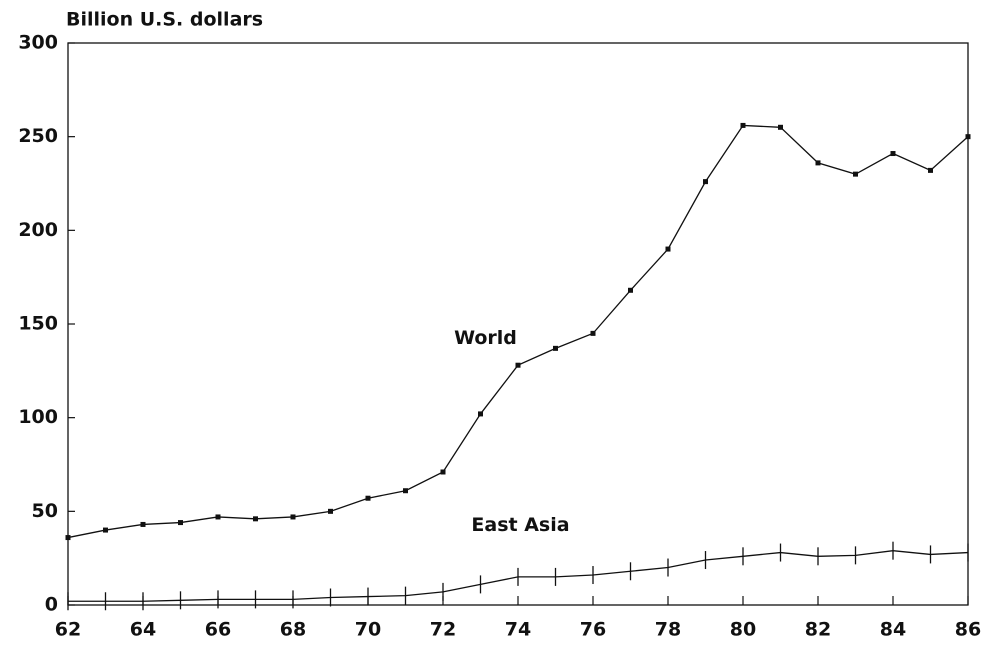 The height and width of the screenshot is (645, 982). Describe the element at coordinates (368, 630) in the screenshot. I see `x-tick-label: 70` at that location.